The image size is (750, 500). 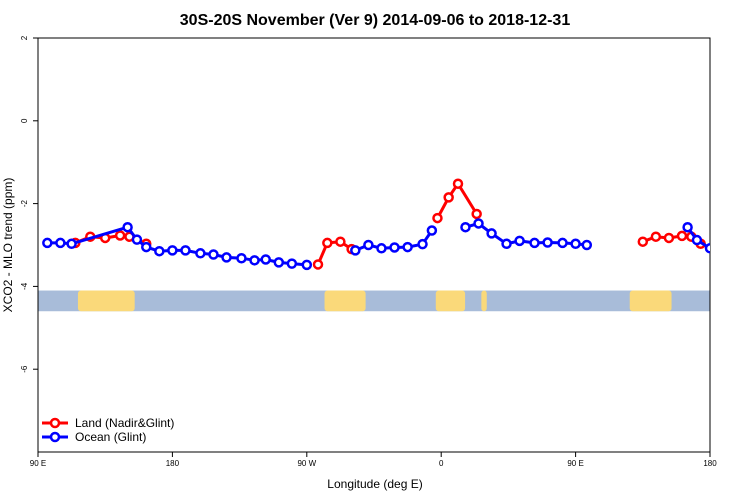 I want to click on y-tick-label: -2, so click(x=24, y=203).